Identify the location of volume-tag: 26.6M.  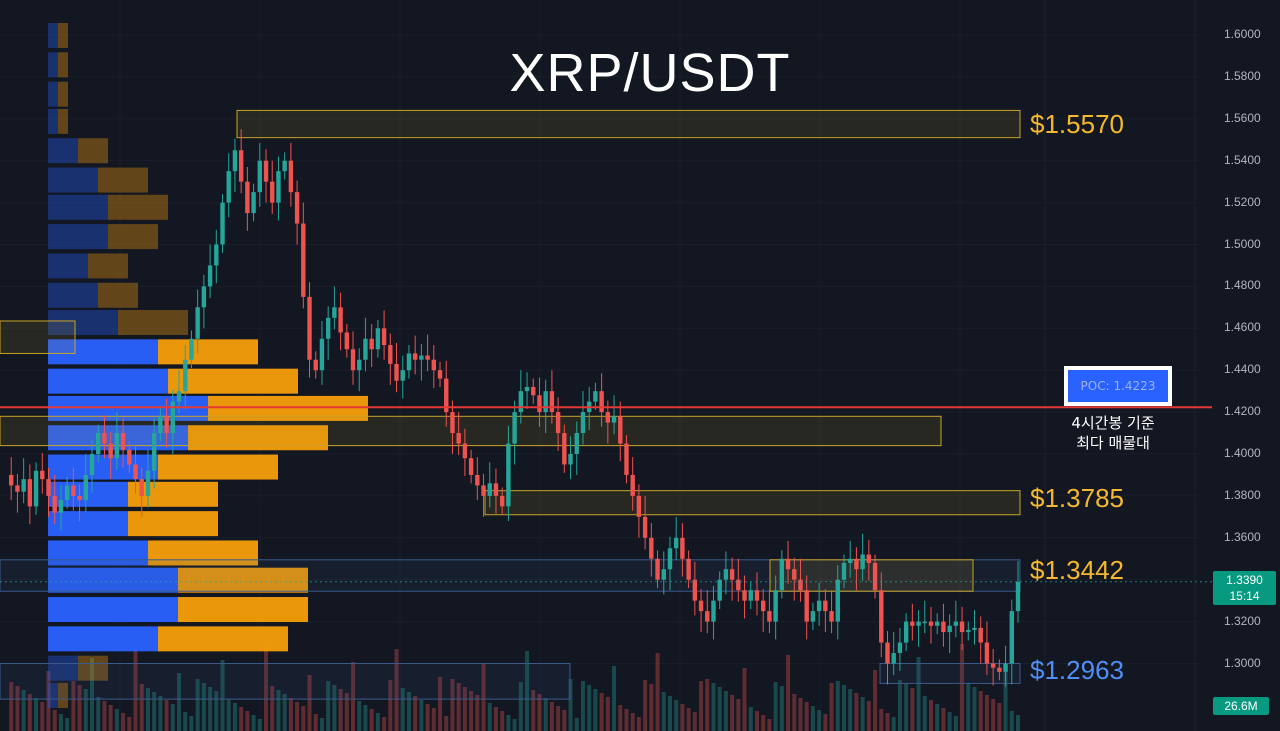
(1241, 706).